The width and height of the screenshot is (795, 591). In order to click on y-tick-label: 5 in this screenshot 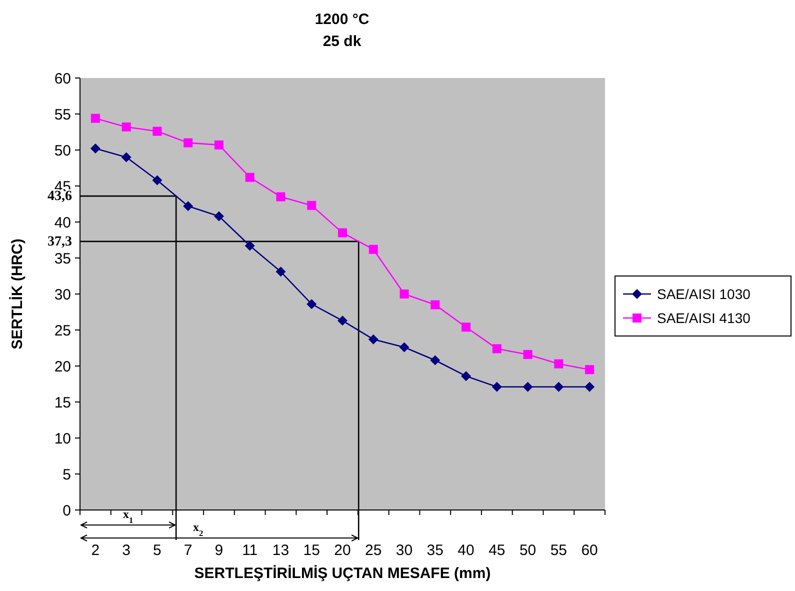, I will do `click(66, 475)`.